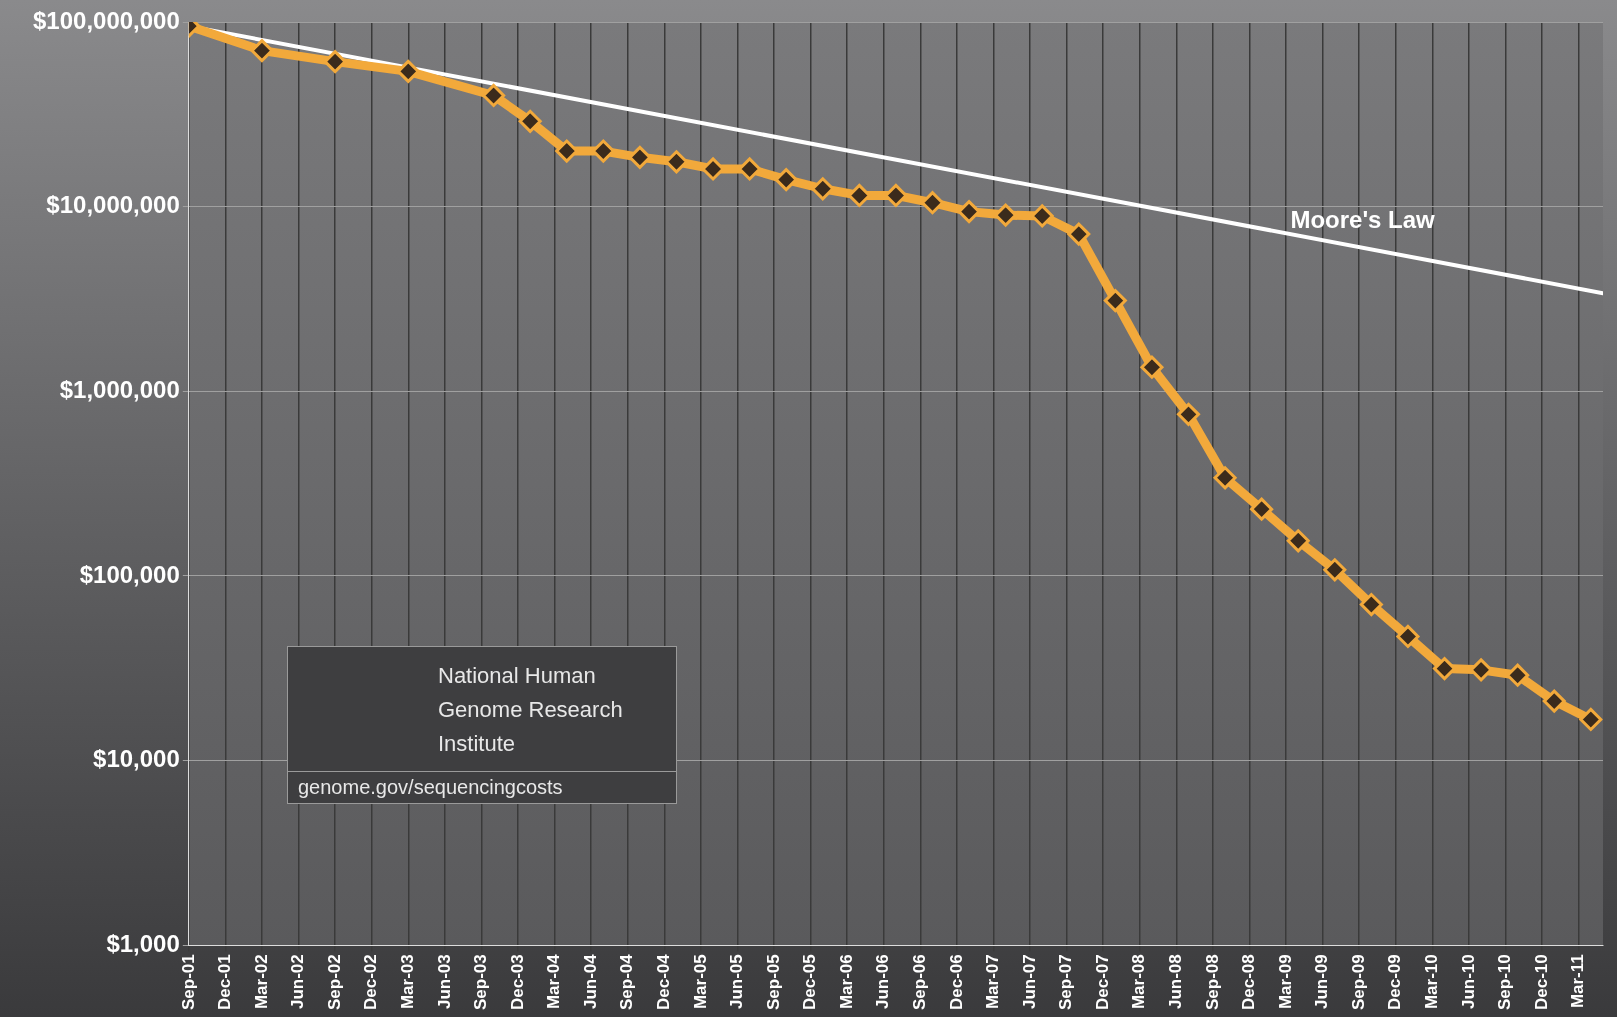  Describe the element at coordinates (136, 759) in the screenshot. I see `y-tick-label: $10,000` at that location.